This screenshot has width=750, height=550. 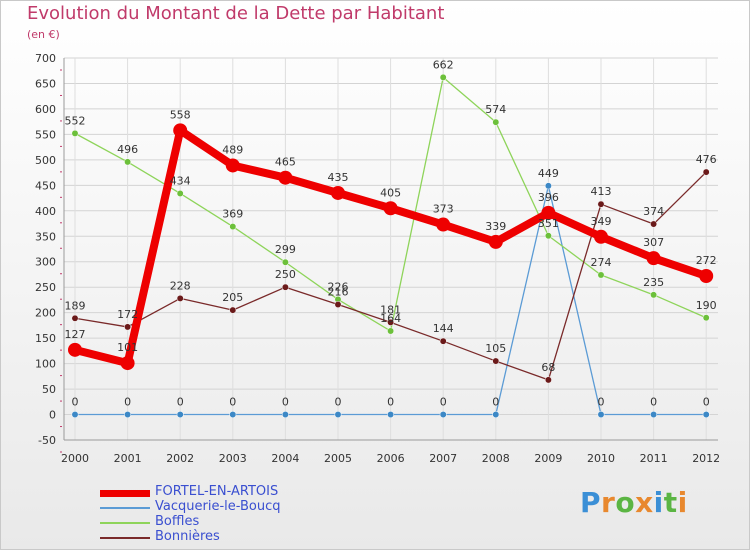 I want to click on data-label-boffles: 574, so click(x=495, y=109).